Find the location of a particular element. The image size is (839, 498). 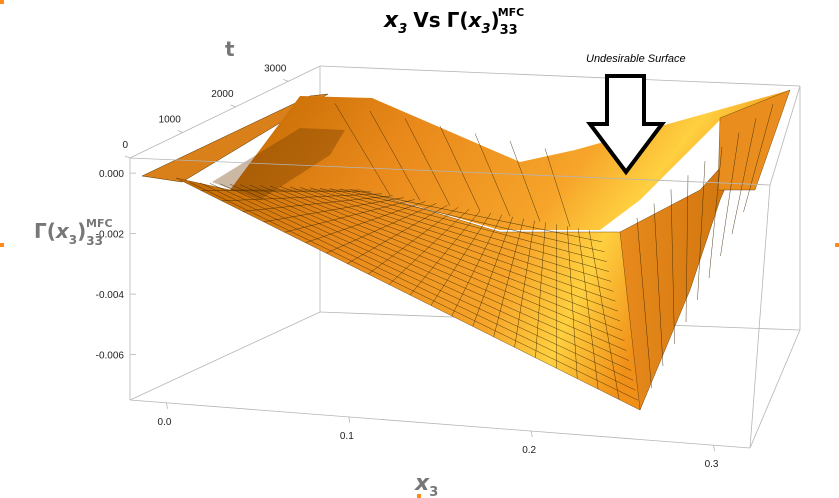

title-gamma-var-sub: 3 is located at coordinates (485, 29).